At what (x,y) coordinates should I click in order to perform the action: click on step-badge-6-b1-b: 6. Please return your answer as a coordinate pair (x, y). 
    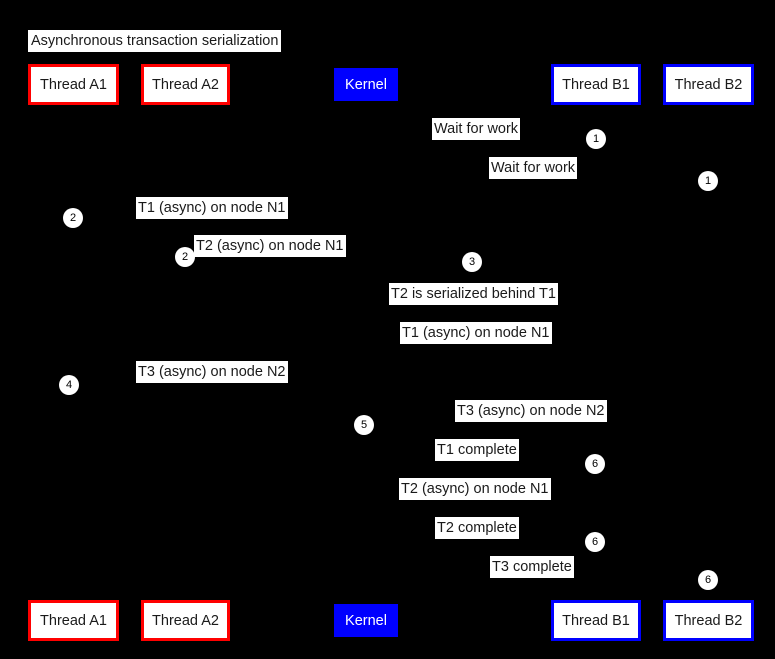
    Looking at the image, I should click on (595, 542).